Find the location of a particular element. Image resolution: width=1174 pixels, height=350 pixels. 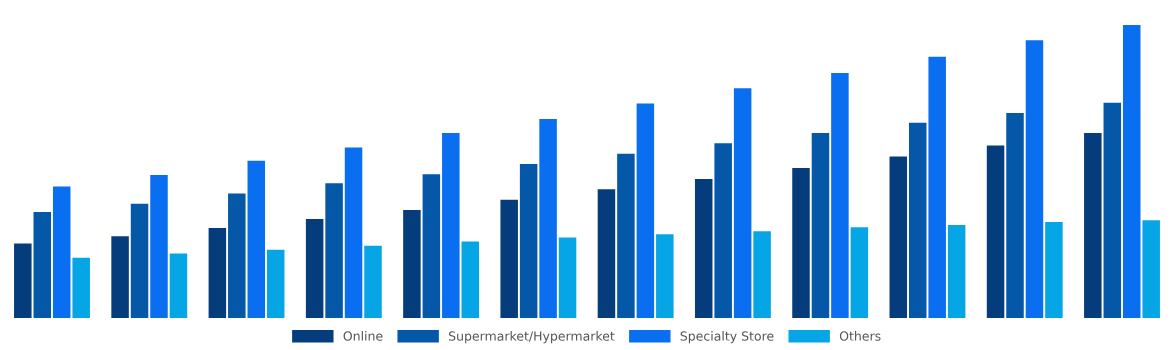

legend-label: Online is located at coordinates (363, 336).